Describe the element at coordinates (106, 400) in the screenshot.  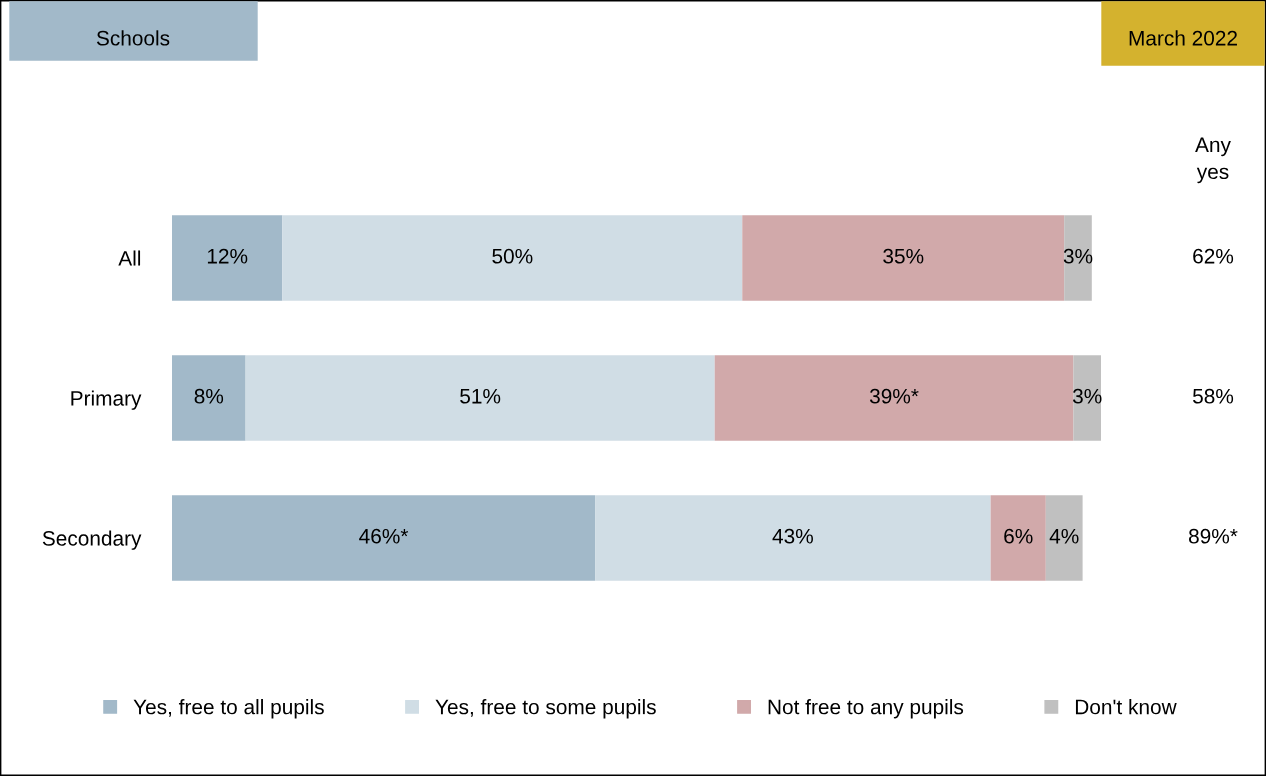
I see `y-tick-label: Primary` at that location.